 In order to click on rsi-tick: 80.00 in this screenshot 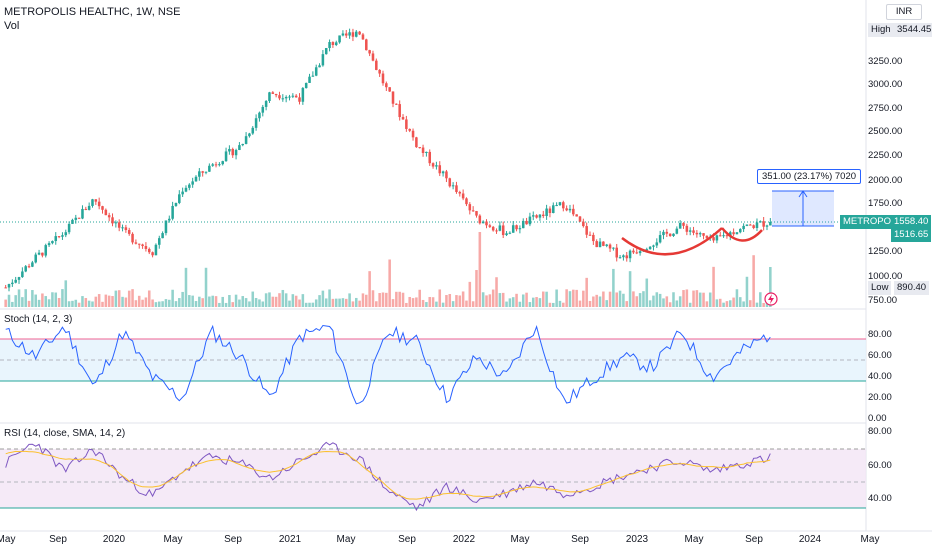, I will do `click(880, 431)`.